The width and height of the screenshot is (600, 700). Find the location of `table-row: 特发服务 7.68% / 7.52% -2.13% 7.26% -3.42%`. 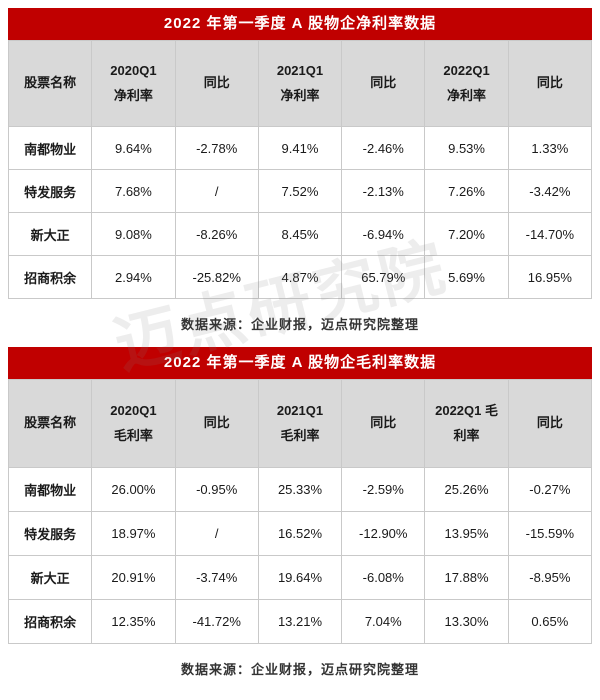

table-row: 特发服务 7.68% / 7.52% -2.13% 7.26% -3.42% is located at coordinates (300, 191).